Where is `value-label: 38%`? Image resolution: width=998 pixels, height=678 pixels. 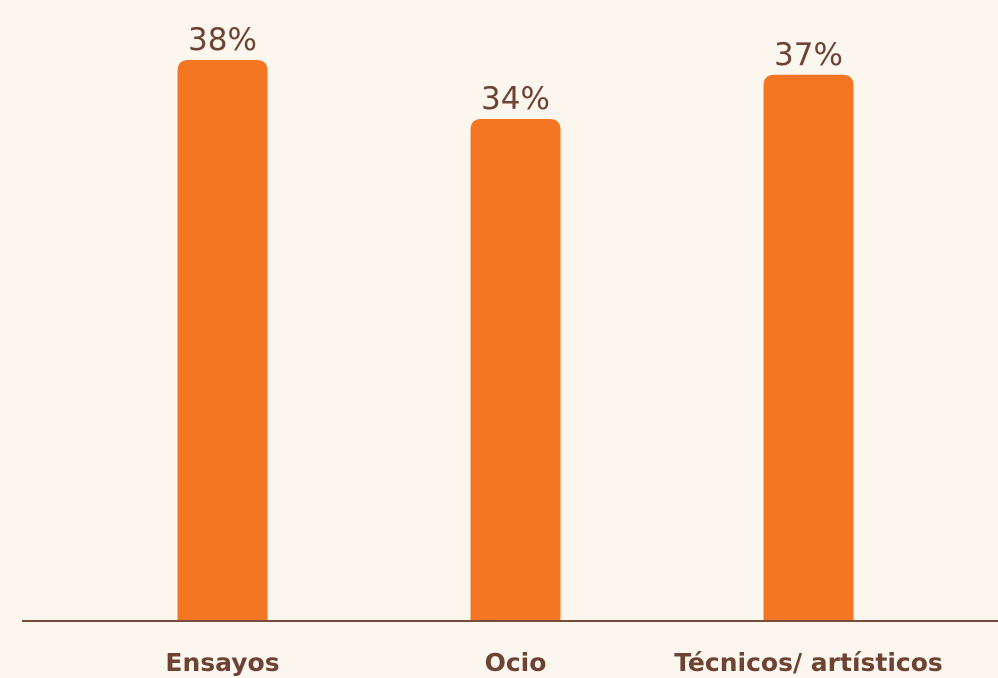
value-label: 38% is located at coordinates (222, 40).